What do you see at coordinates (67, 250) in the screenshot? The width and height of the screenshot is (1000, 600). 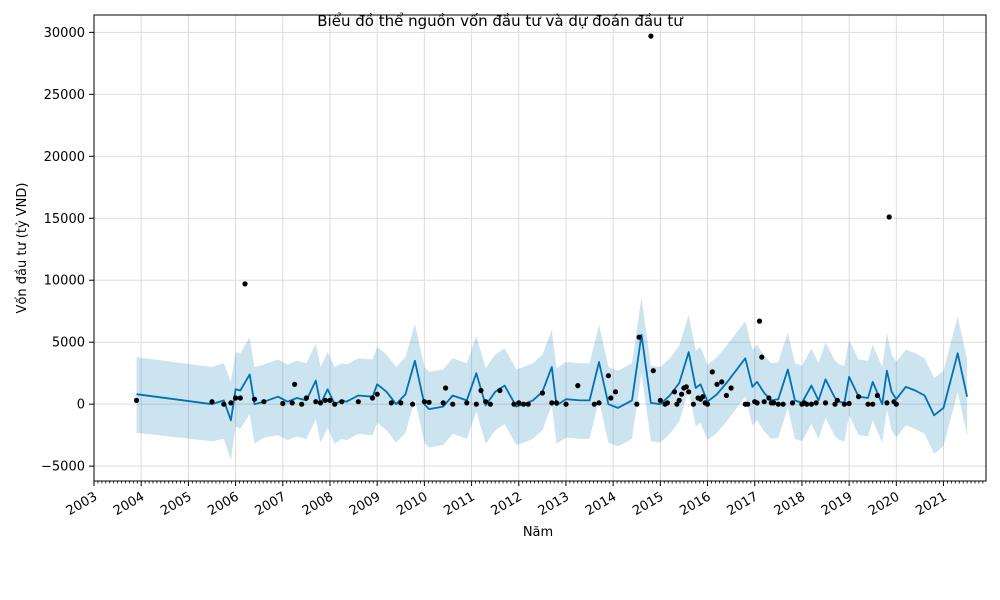 I see `y-axis: −5000 0 5000 10000 15000 20000 25000 30000` at bounding box center [67, 250].